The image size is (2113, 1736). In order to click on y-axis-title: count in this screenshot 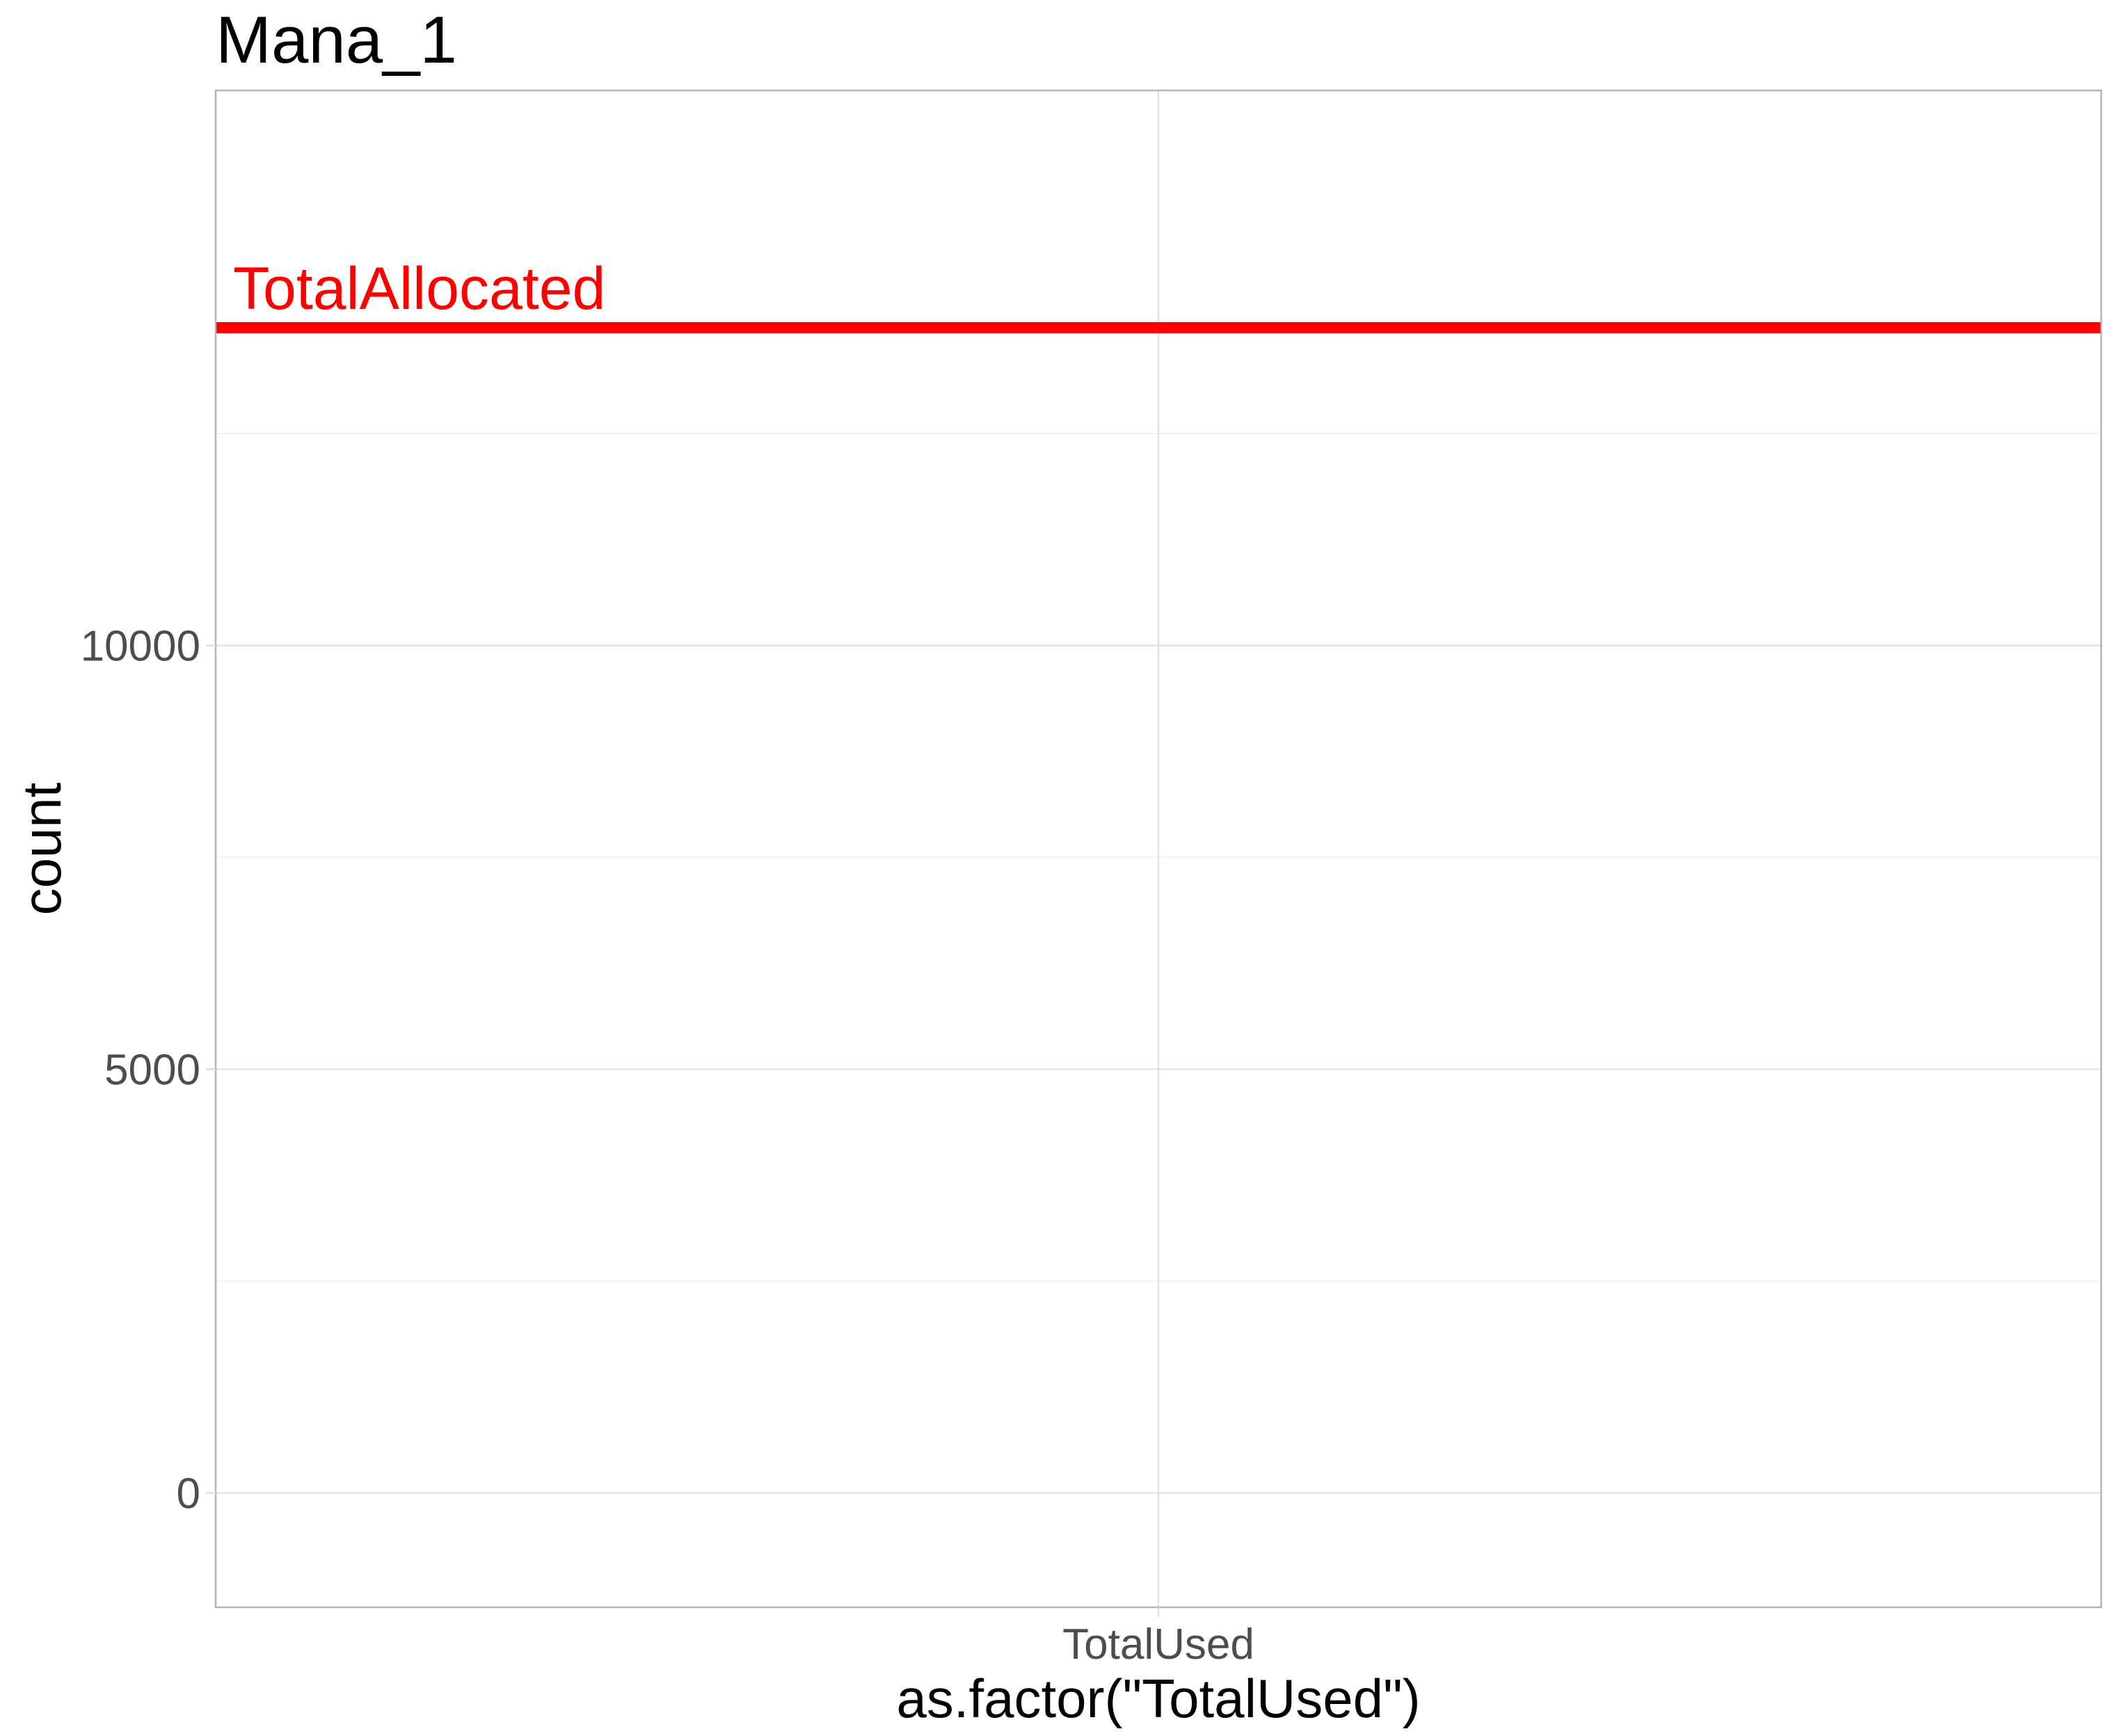, I will do `click(41, 849)`.